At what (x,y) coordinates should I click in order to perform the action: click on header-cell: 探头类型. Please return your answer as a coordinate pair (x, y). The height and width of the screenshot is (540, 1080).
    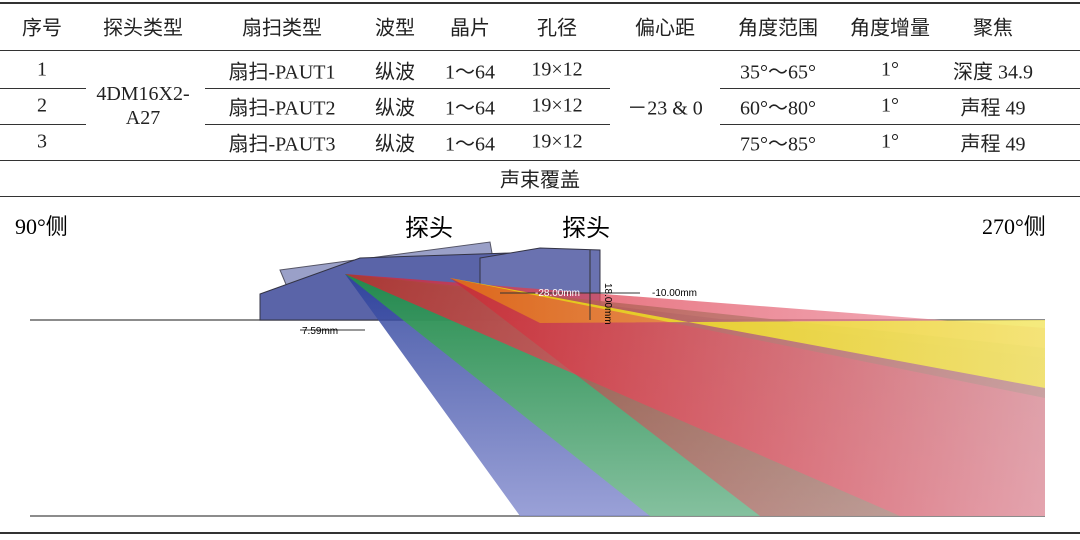
    Looking at the image, I should click on (143, 28).